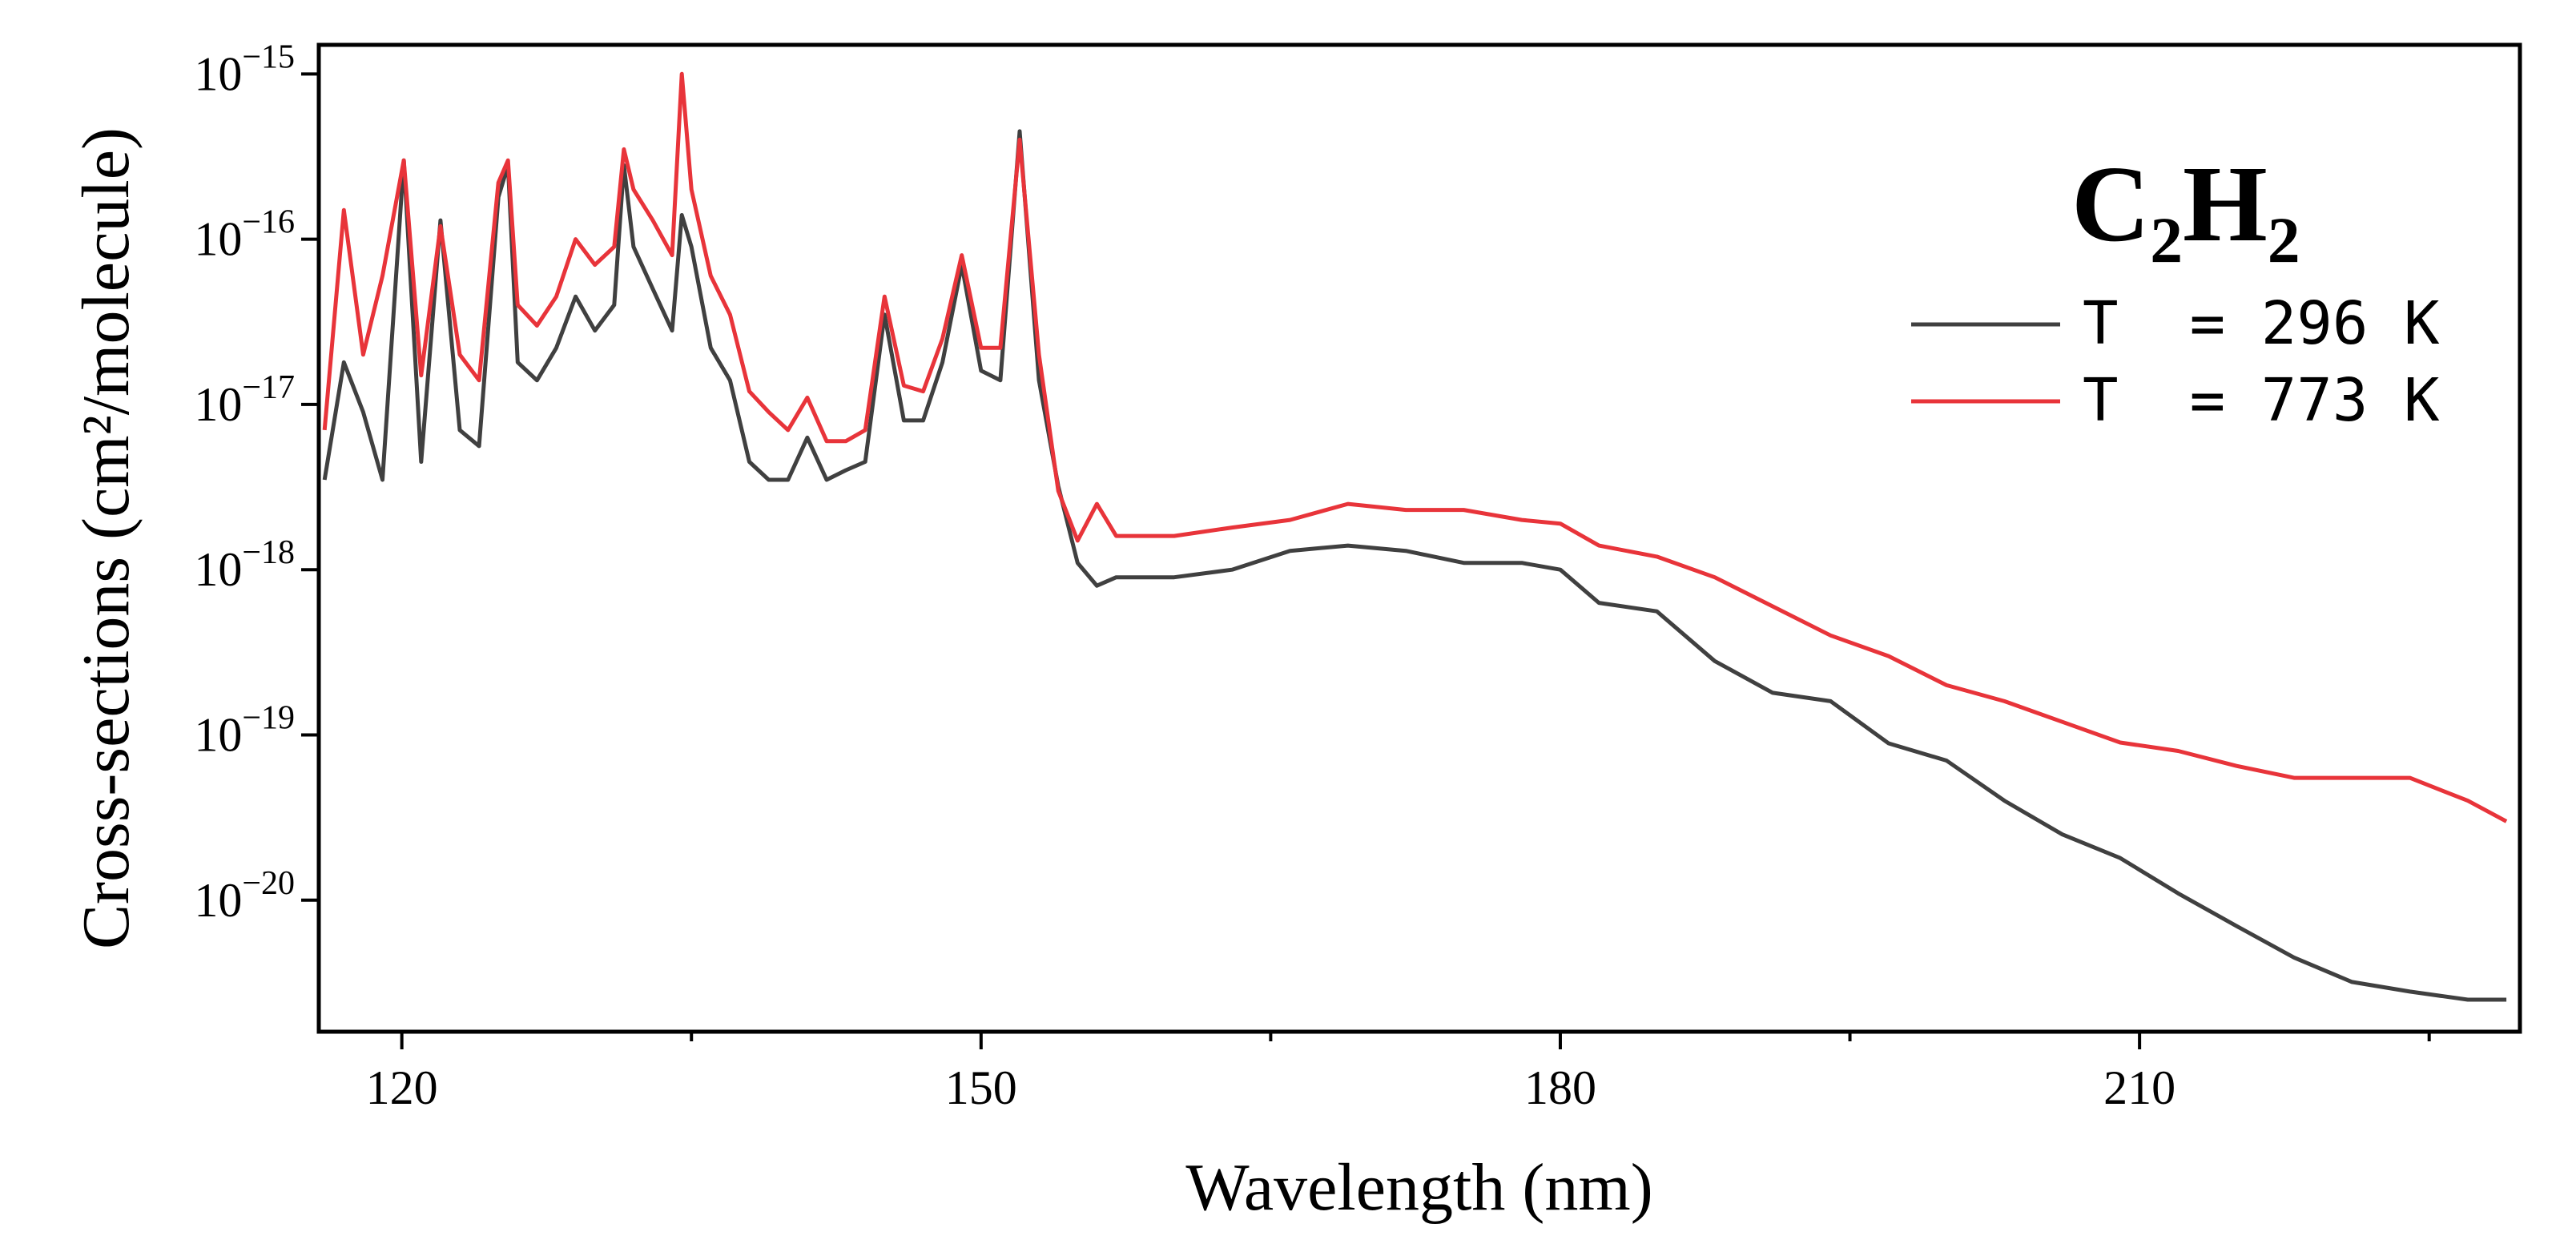  Describe the element at coordinates (268, 552) in the screenshot. I see `y-tick-exponent: −18` at that location.